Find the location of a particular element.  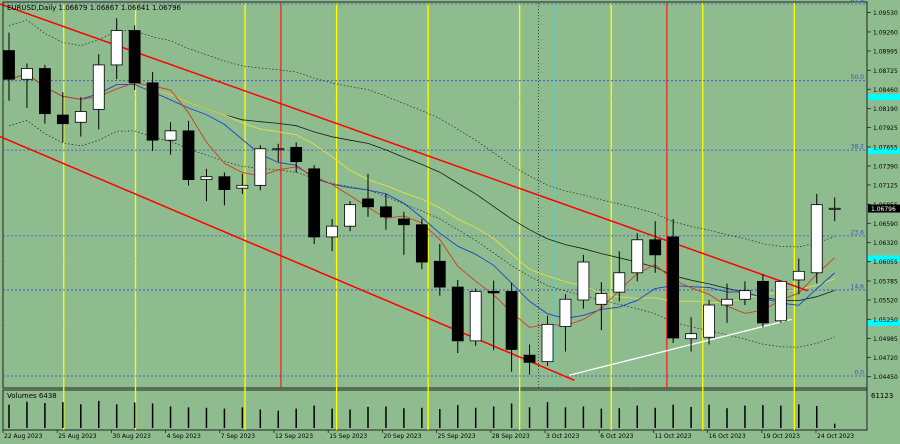

fib-level-label: 14.6 is located at coordinates (858, 286).